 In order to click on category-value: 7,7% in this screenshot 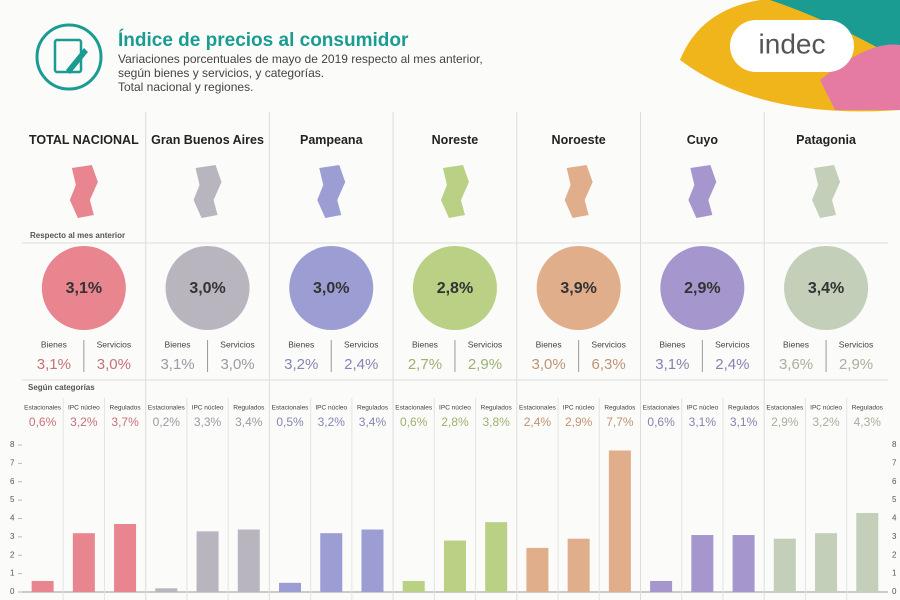, I will do `click(620, 422)`.